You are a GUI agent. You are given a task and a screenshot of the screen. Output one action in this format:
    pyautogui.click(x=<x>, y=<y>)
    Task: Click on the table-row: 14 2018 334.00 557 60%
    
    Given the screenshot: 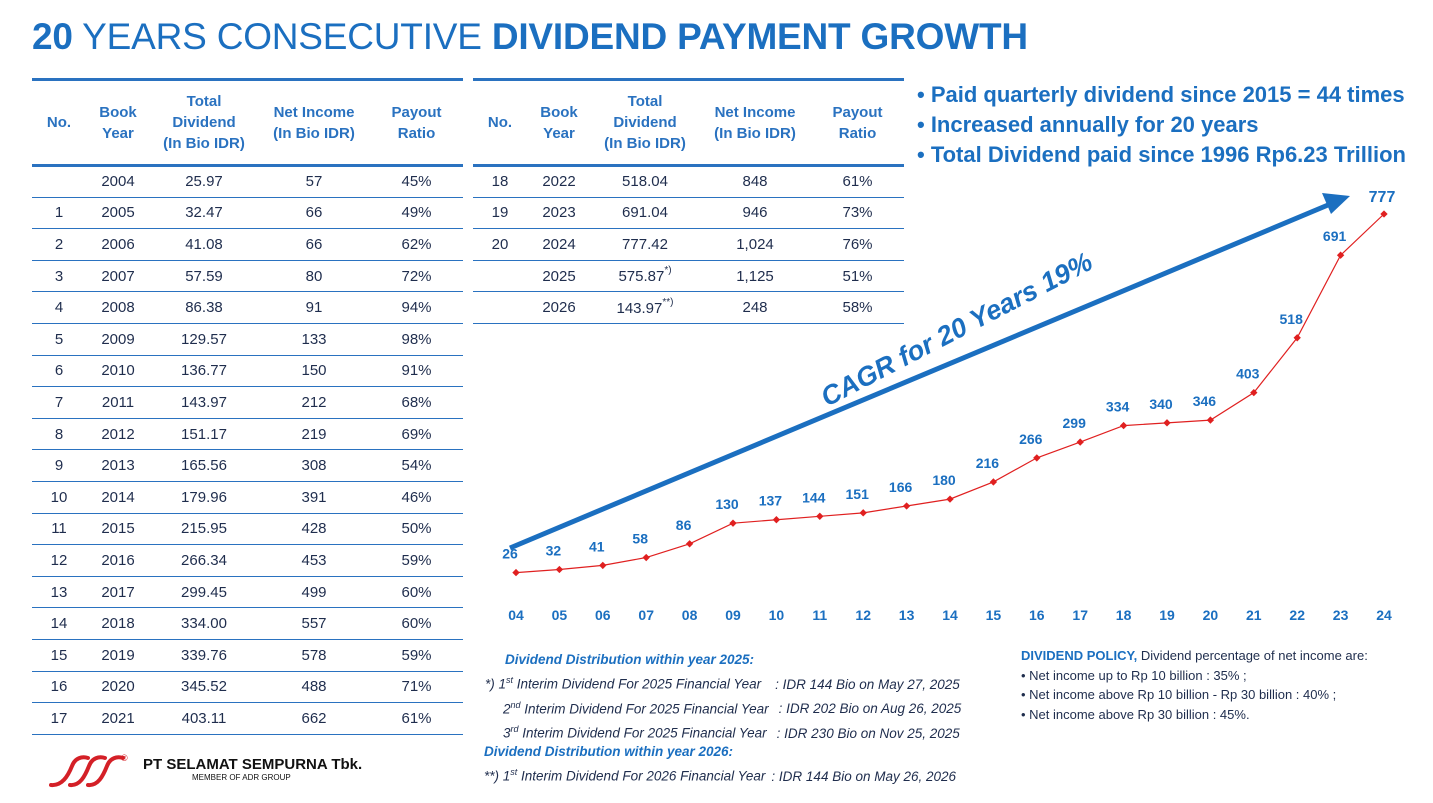 What is the action you would take?
    pyautogui.click(x=247, y=623)
    